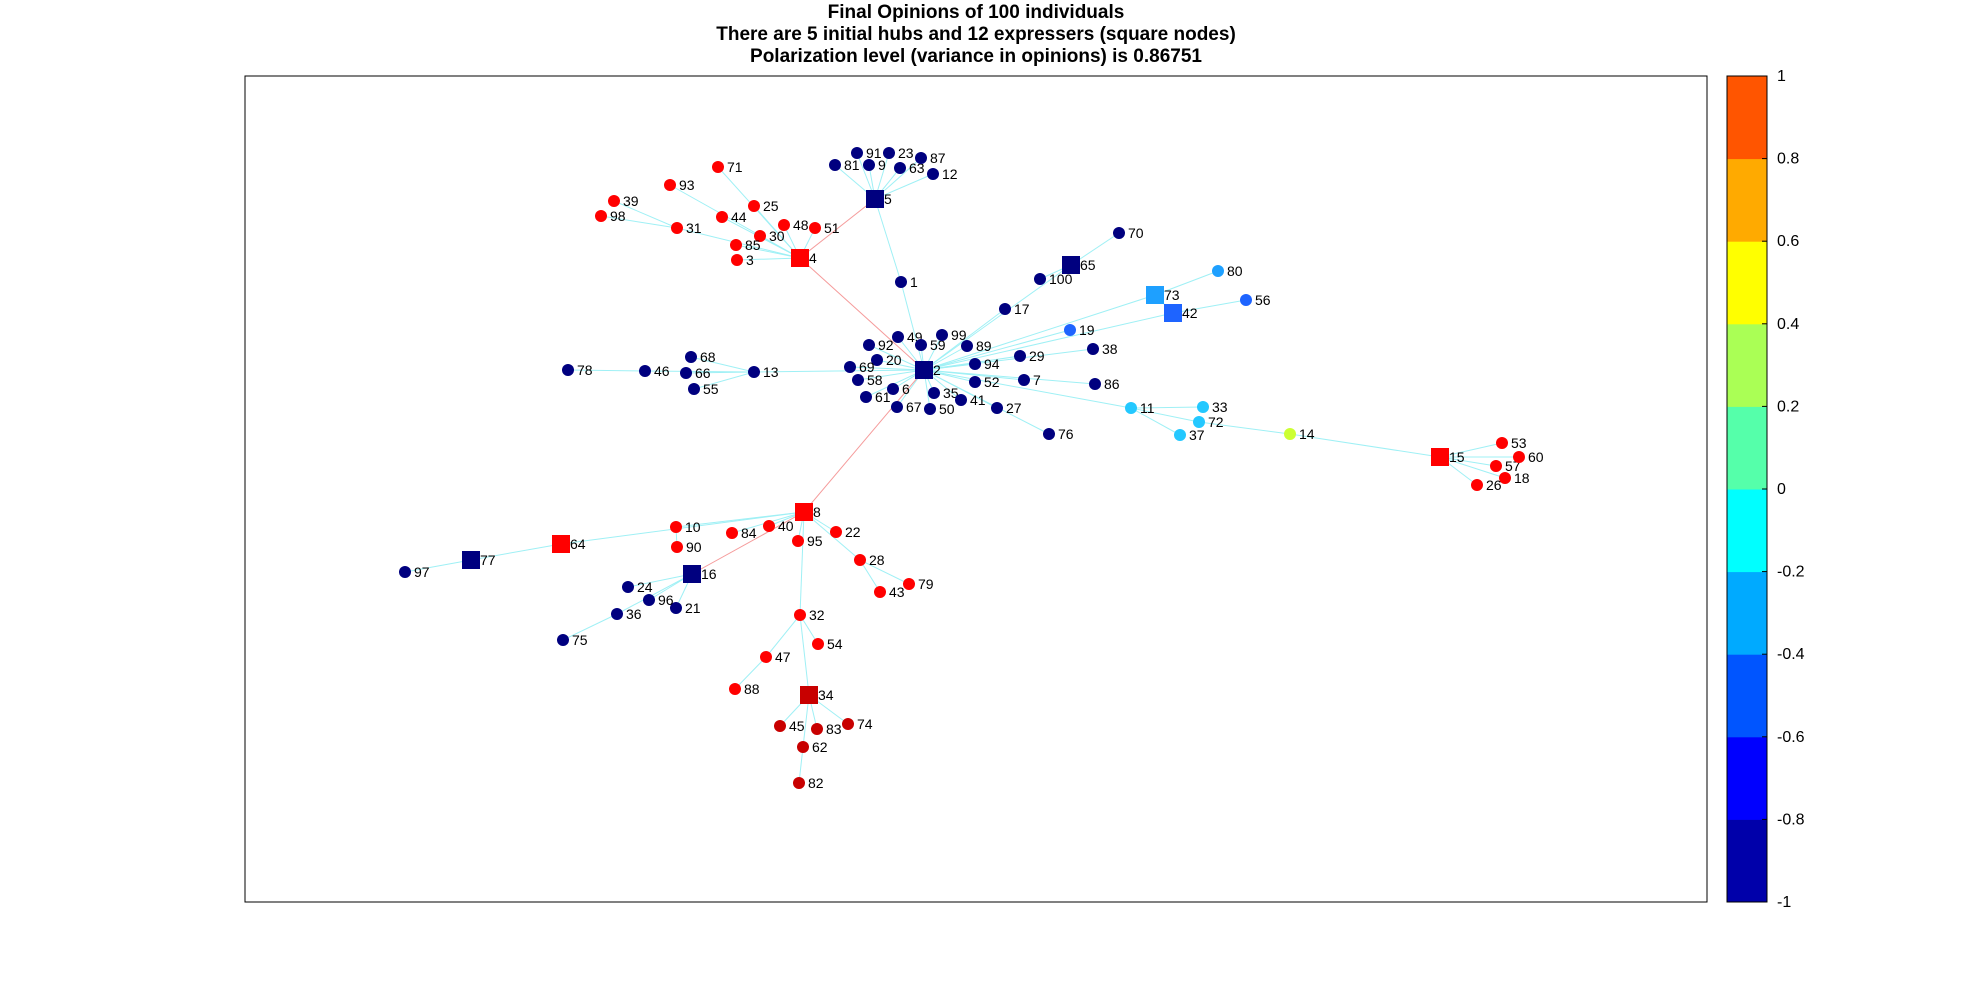 The height and width of the screenshot is (1008, 1976). Describe the element at coordinates (1104, 384) in the screenshot. I see `node-86: 86` at that location.